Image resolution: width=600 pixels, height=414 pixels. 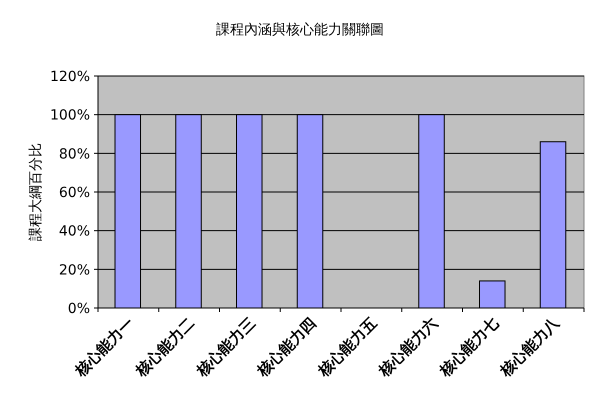 I want to click on y-tick-label: 40%, so click(x=74, y=232).